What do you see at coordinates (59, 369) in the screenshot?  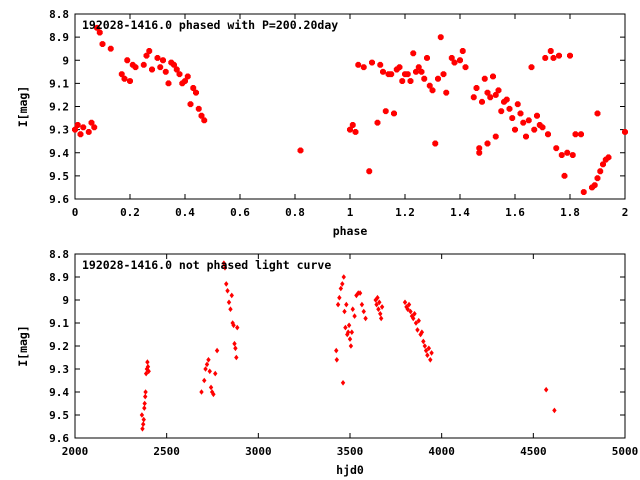 I see `y-tick-label: 9.3` at bounding box center [59, 369].